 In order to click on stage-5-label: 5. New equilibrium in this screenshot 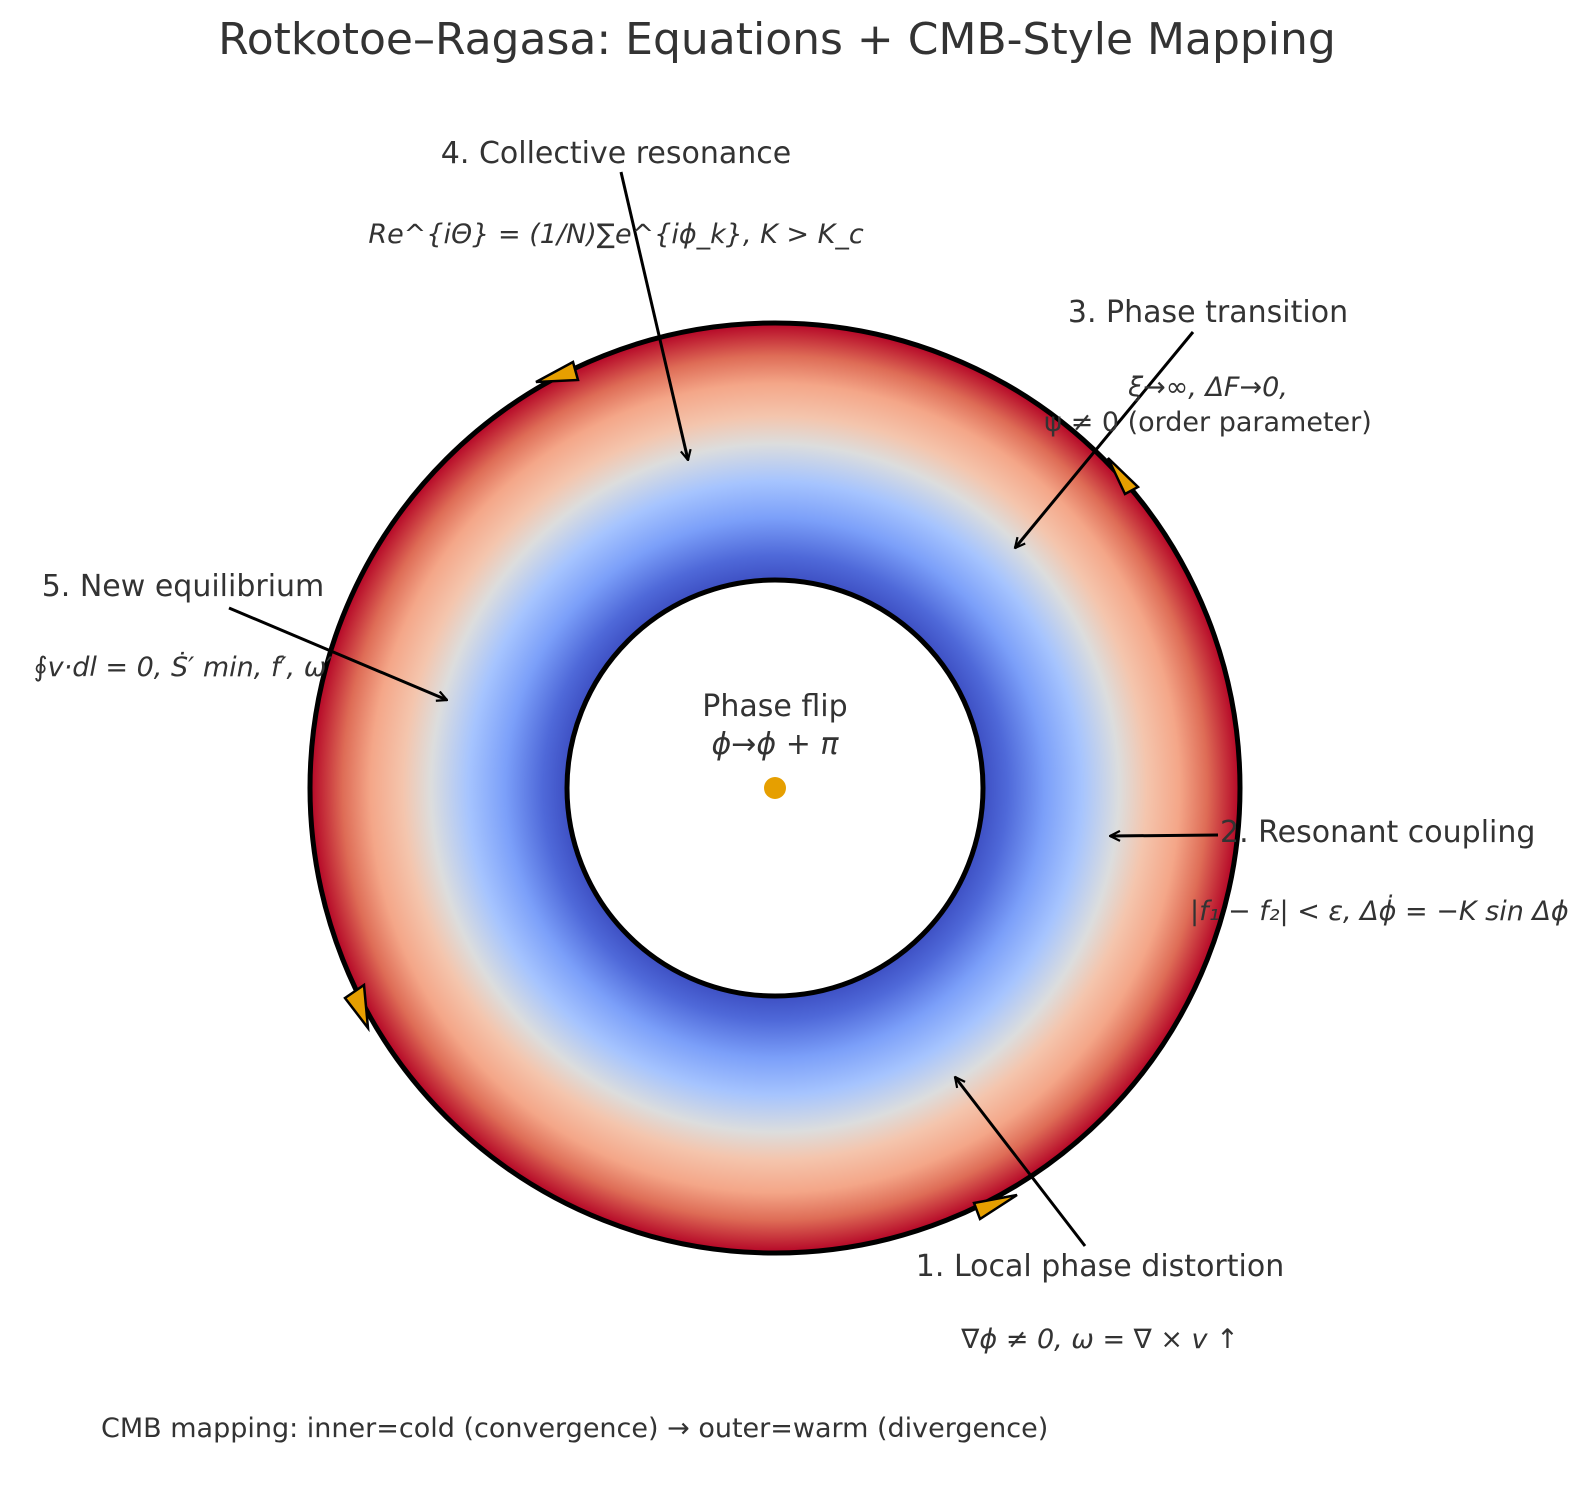, I will do `click(183, 586)`.